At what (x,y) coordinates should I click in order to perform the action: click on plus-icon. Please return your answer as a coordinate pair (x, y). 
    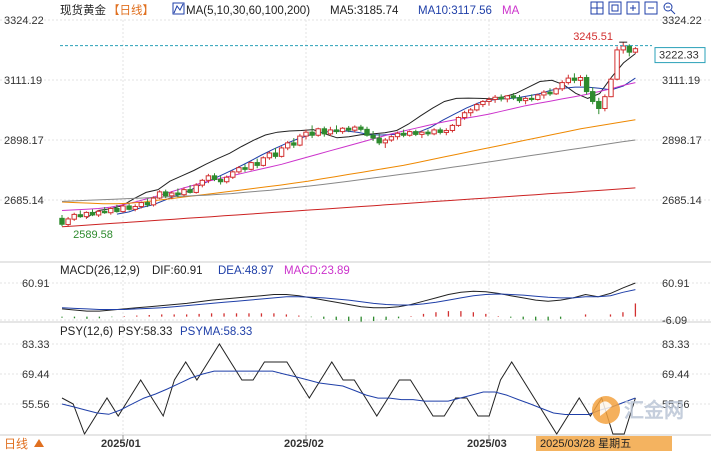
    Looking at the image, I should click on (633, 8).